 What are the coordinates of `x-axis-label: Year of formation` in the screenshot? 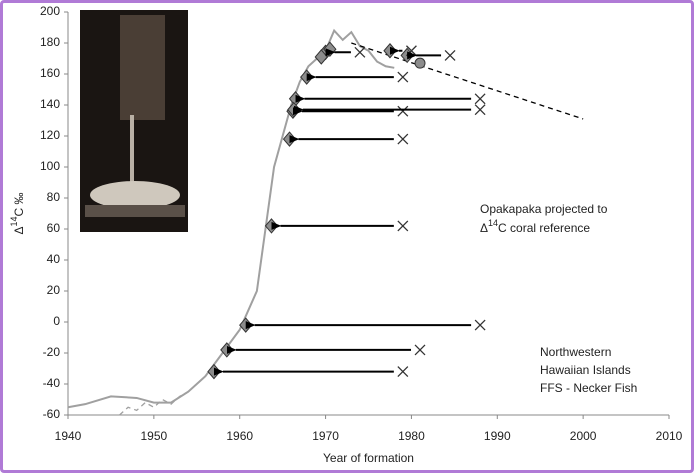 It's located at (368, 458).